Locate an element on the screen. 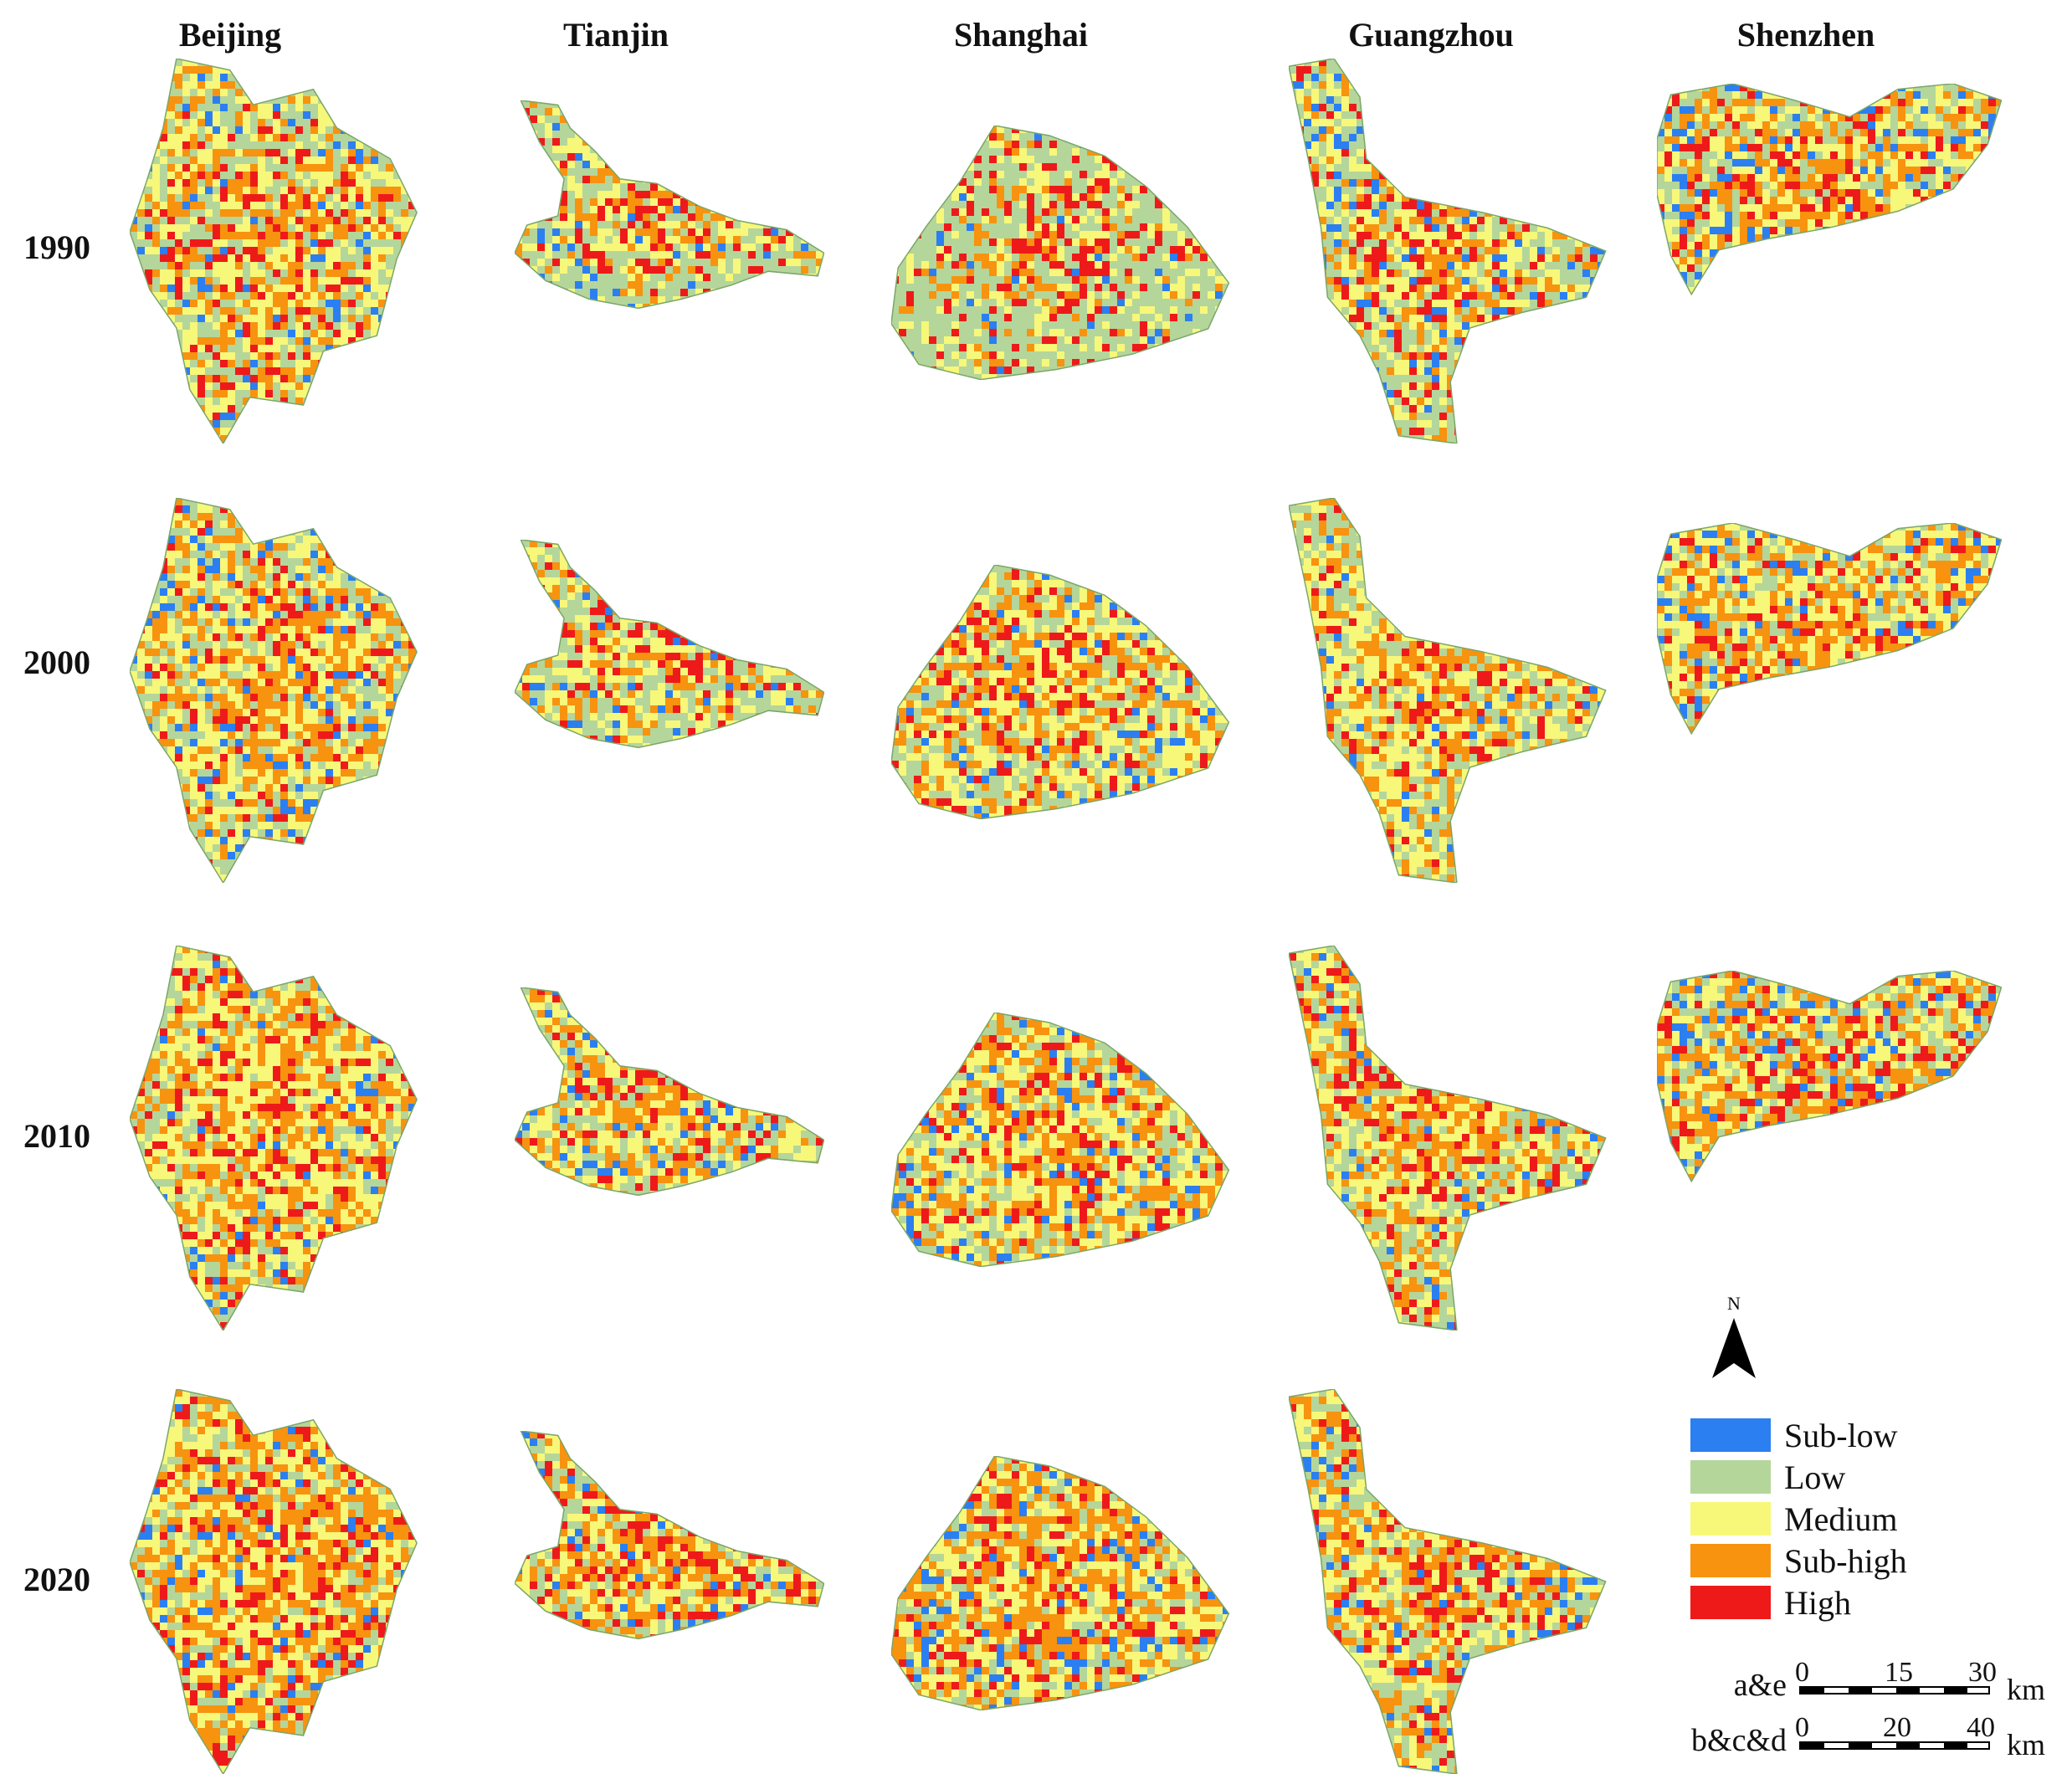 The image size is (2072, 1774). map-shanghai-1990 is located at coordinates (1063, 253).